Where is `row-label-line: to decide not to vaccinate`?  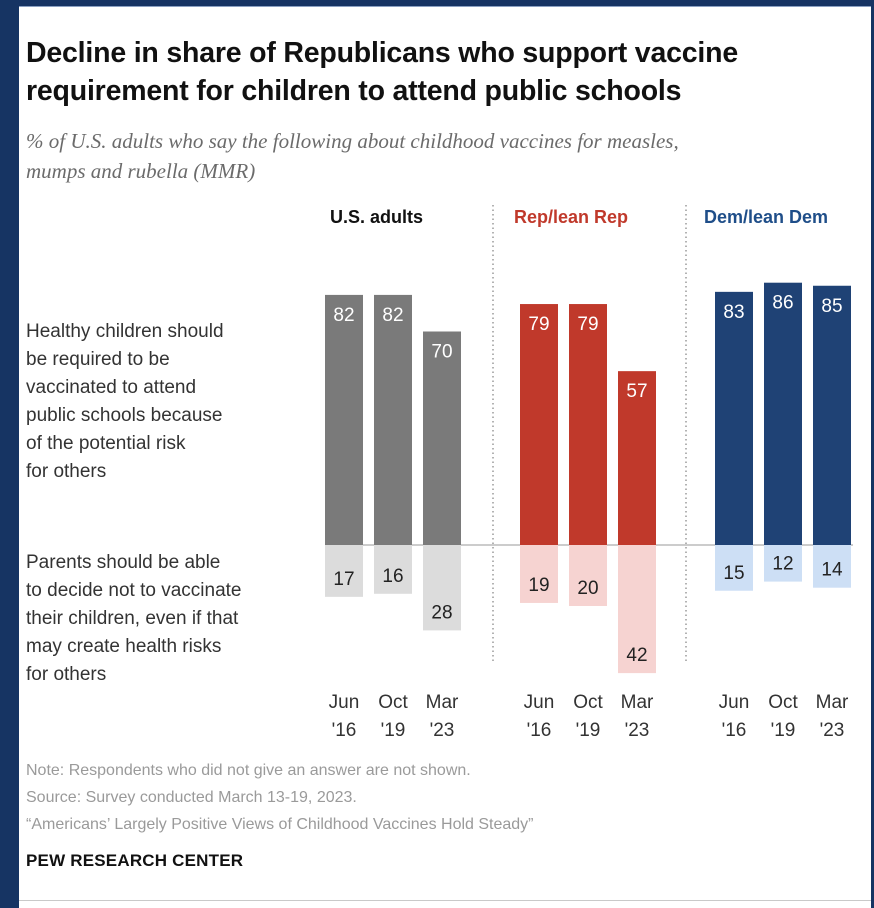 row-label-line: to decide not to vaccinate is located at coordinates (134, 590).